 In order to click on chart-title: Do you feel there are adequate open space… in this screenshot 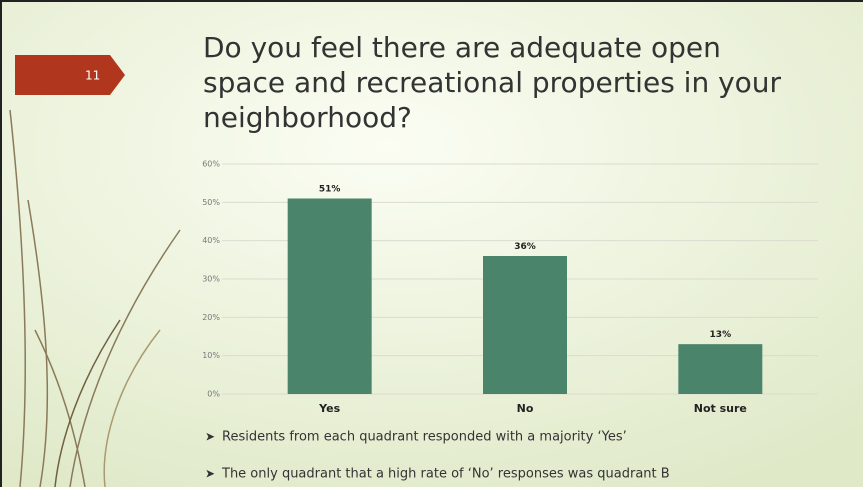, I will do `click(492, 82)`.